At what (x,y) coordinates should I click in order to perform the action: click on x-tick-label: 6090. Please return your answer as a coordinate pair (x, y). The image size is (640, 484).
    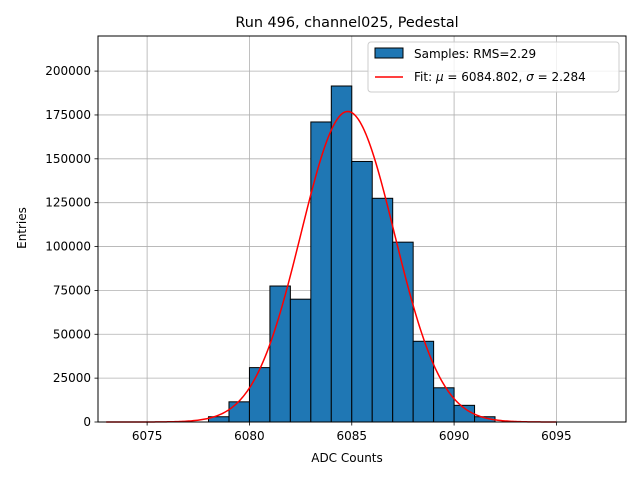
    Looking at the image, I should click on (454, 436).